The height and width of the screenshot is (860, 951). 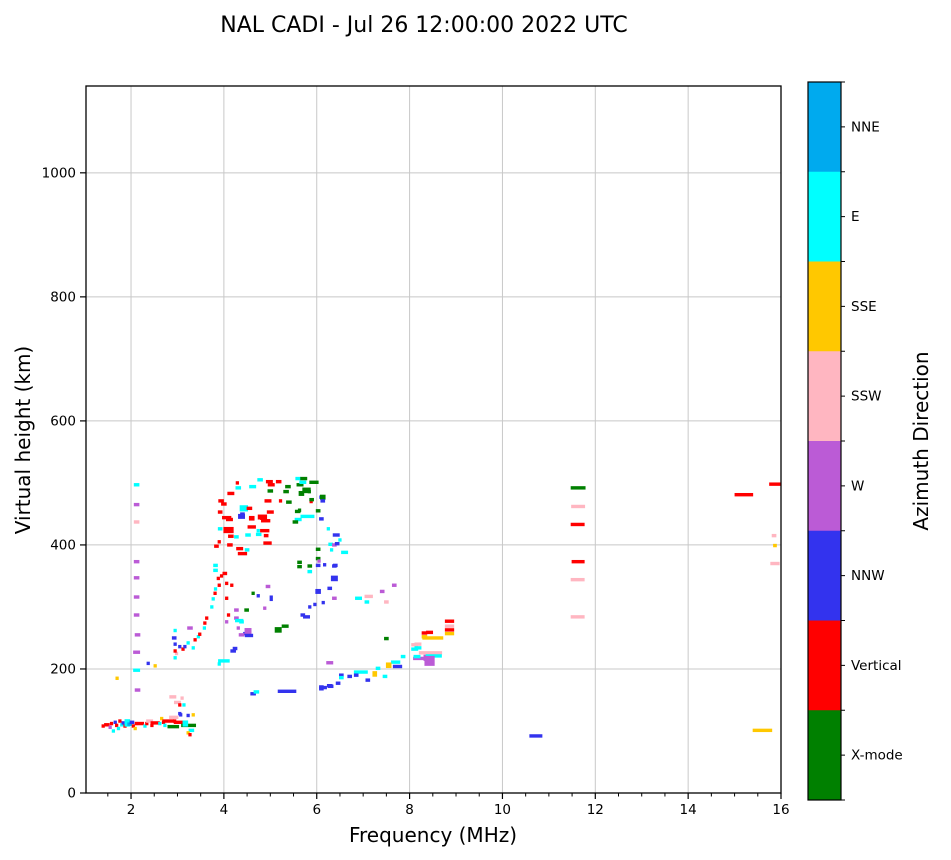 I want to click on colorbar-tick-label: Vertical, so click(x=876, y=666).